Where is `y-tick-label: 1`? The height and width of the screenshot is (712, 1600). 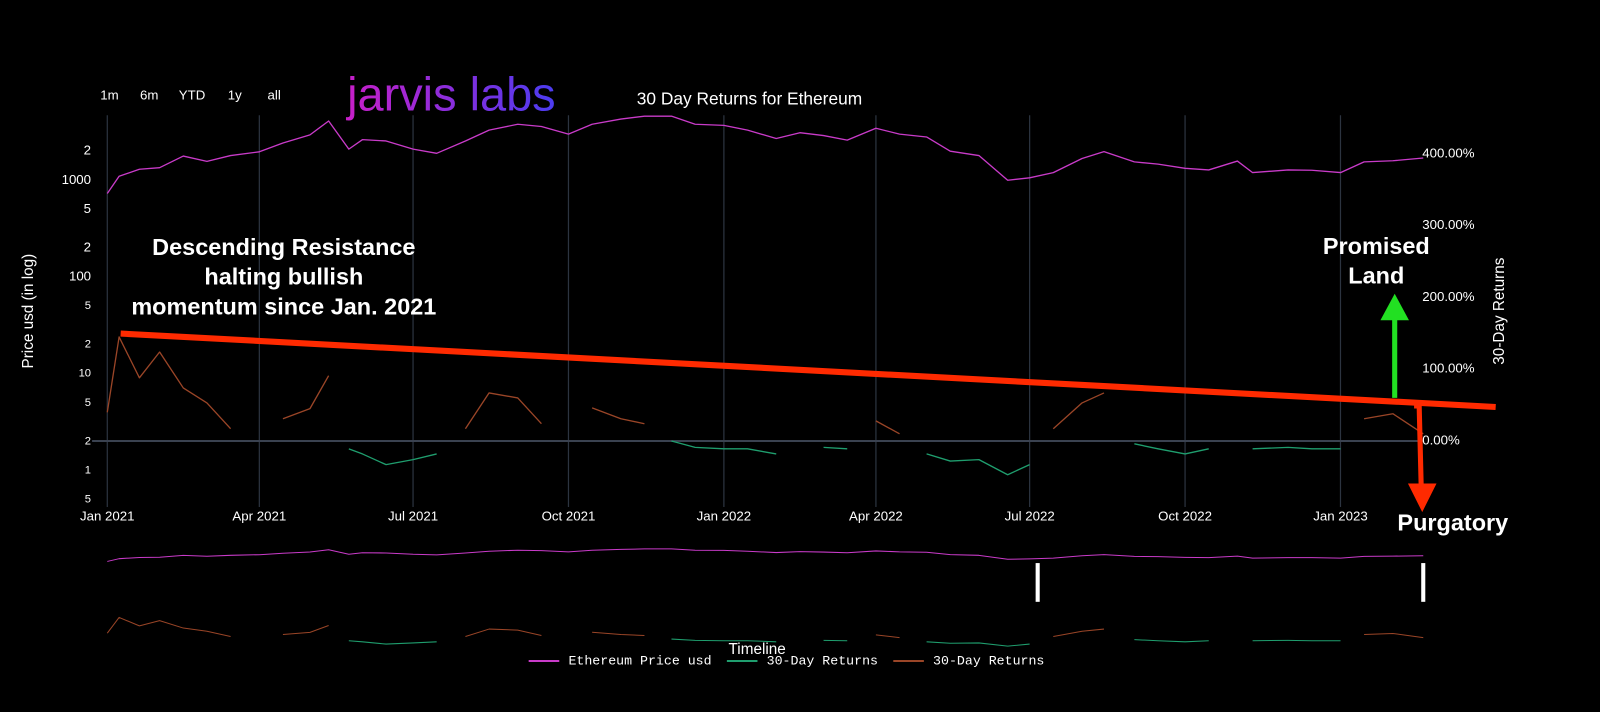 y-tick-label: 1 is located at coordinates (88, 470).